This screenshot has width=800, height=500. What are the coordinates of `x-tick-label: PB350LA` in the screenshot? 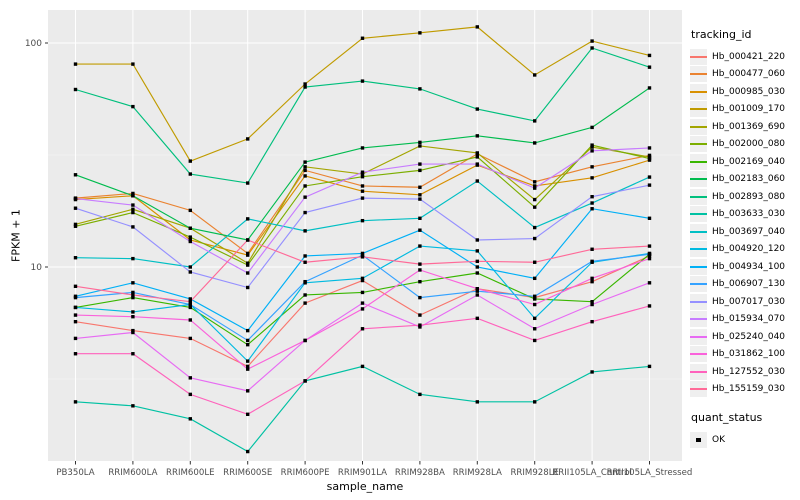 It's located at (75, 473).